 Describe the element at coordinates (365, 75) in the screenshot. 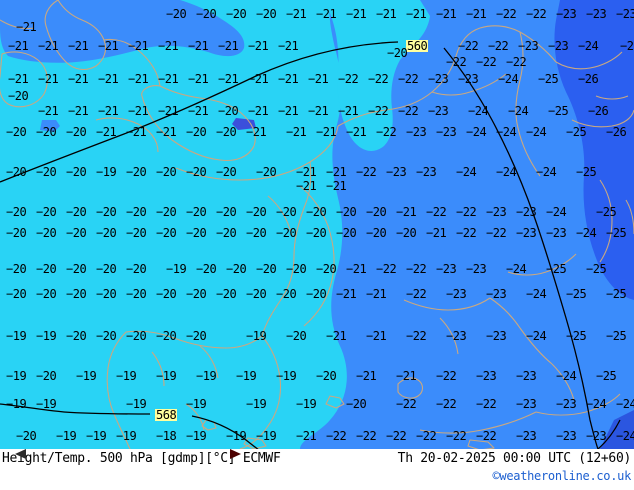

I see `cyan-tongue-north` at that location.